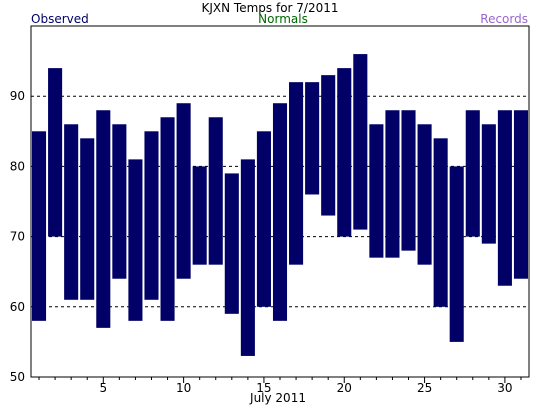 This screenshot has width=540, height=406. Describe the element at coordinates (270, 8) in the screenshot. I see `chart-title: KJXN Temps for 7/2011` at that location.